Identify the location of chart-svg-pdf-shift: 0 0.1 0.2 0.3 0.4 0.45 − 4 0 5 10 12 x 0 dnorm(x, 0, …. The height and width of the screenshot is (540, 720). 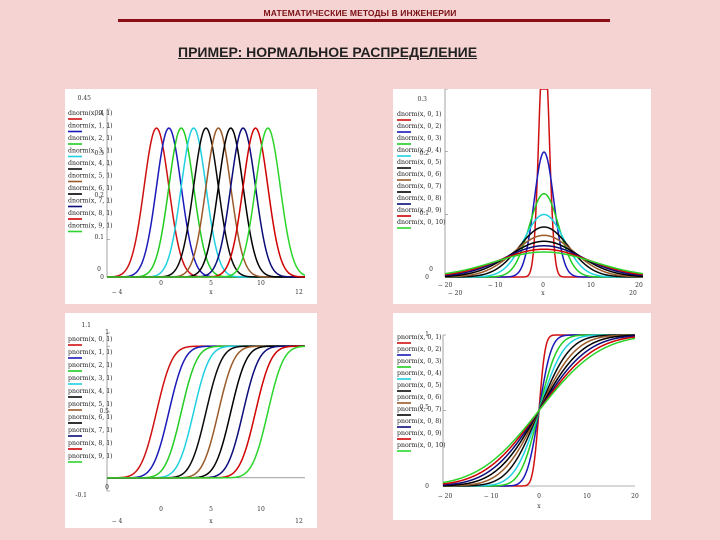
(187, 195).